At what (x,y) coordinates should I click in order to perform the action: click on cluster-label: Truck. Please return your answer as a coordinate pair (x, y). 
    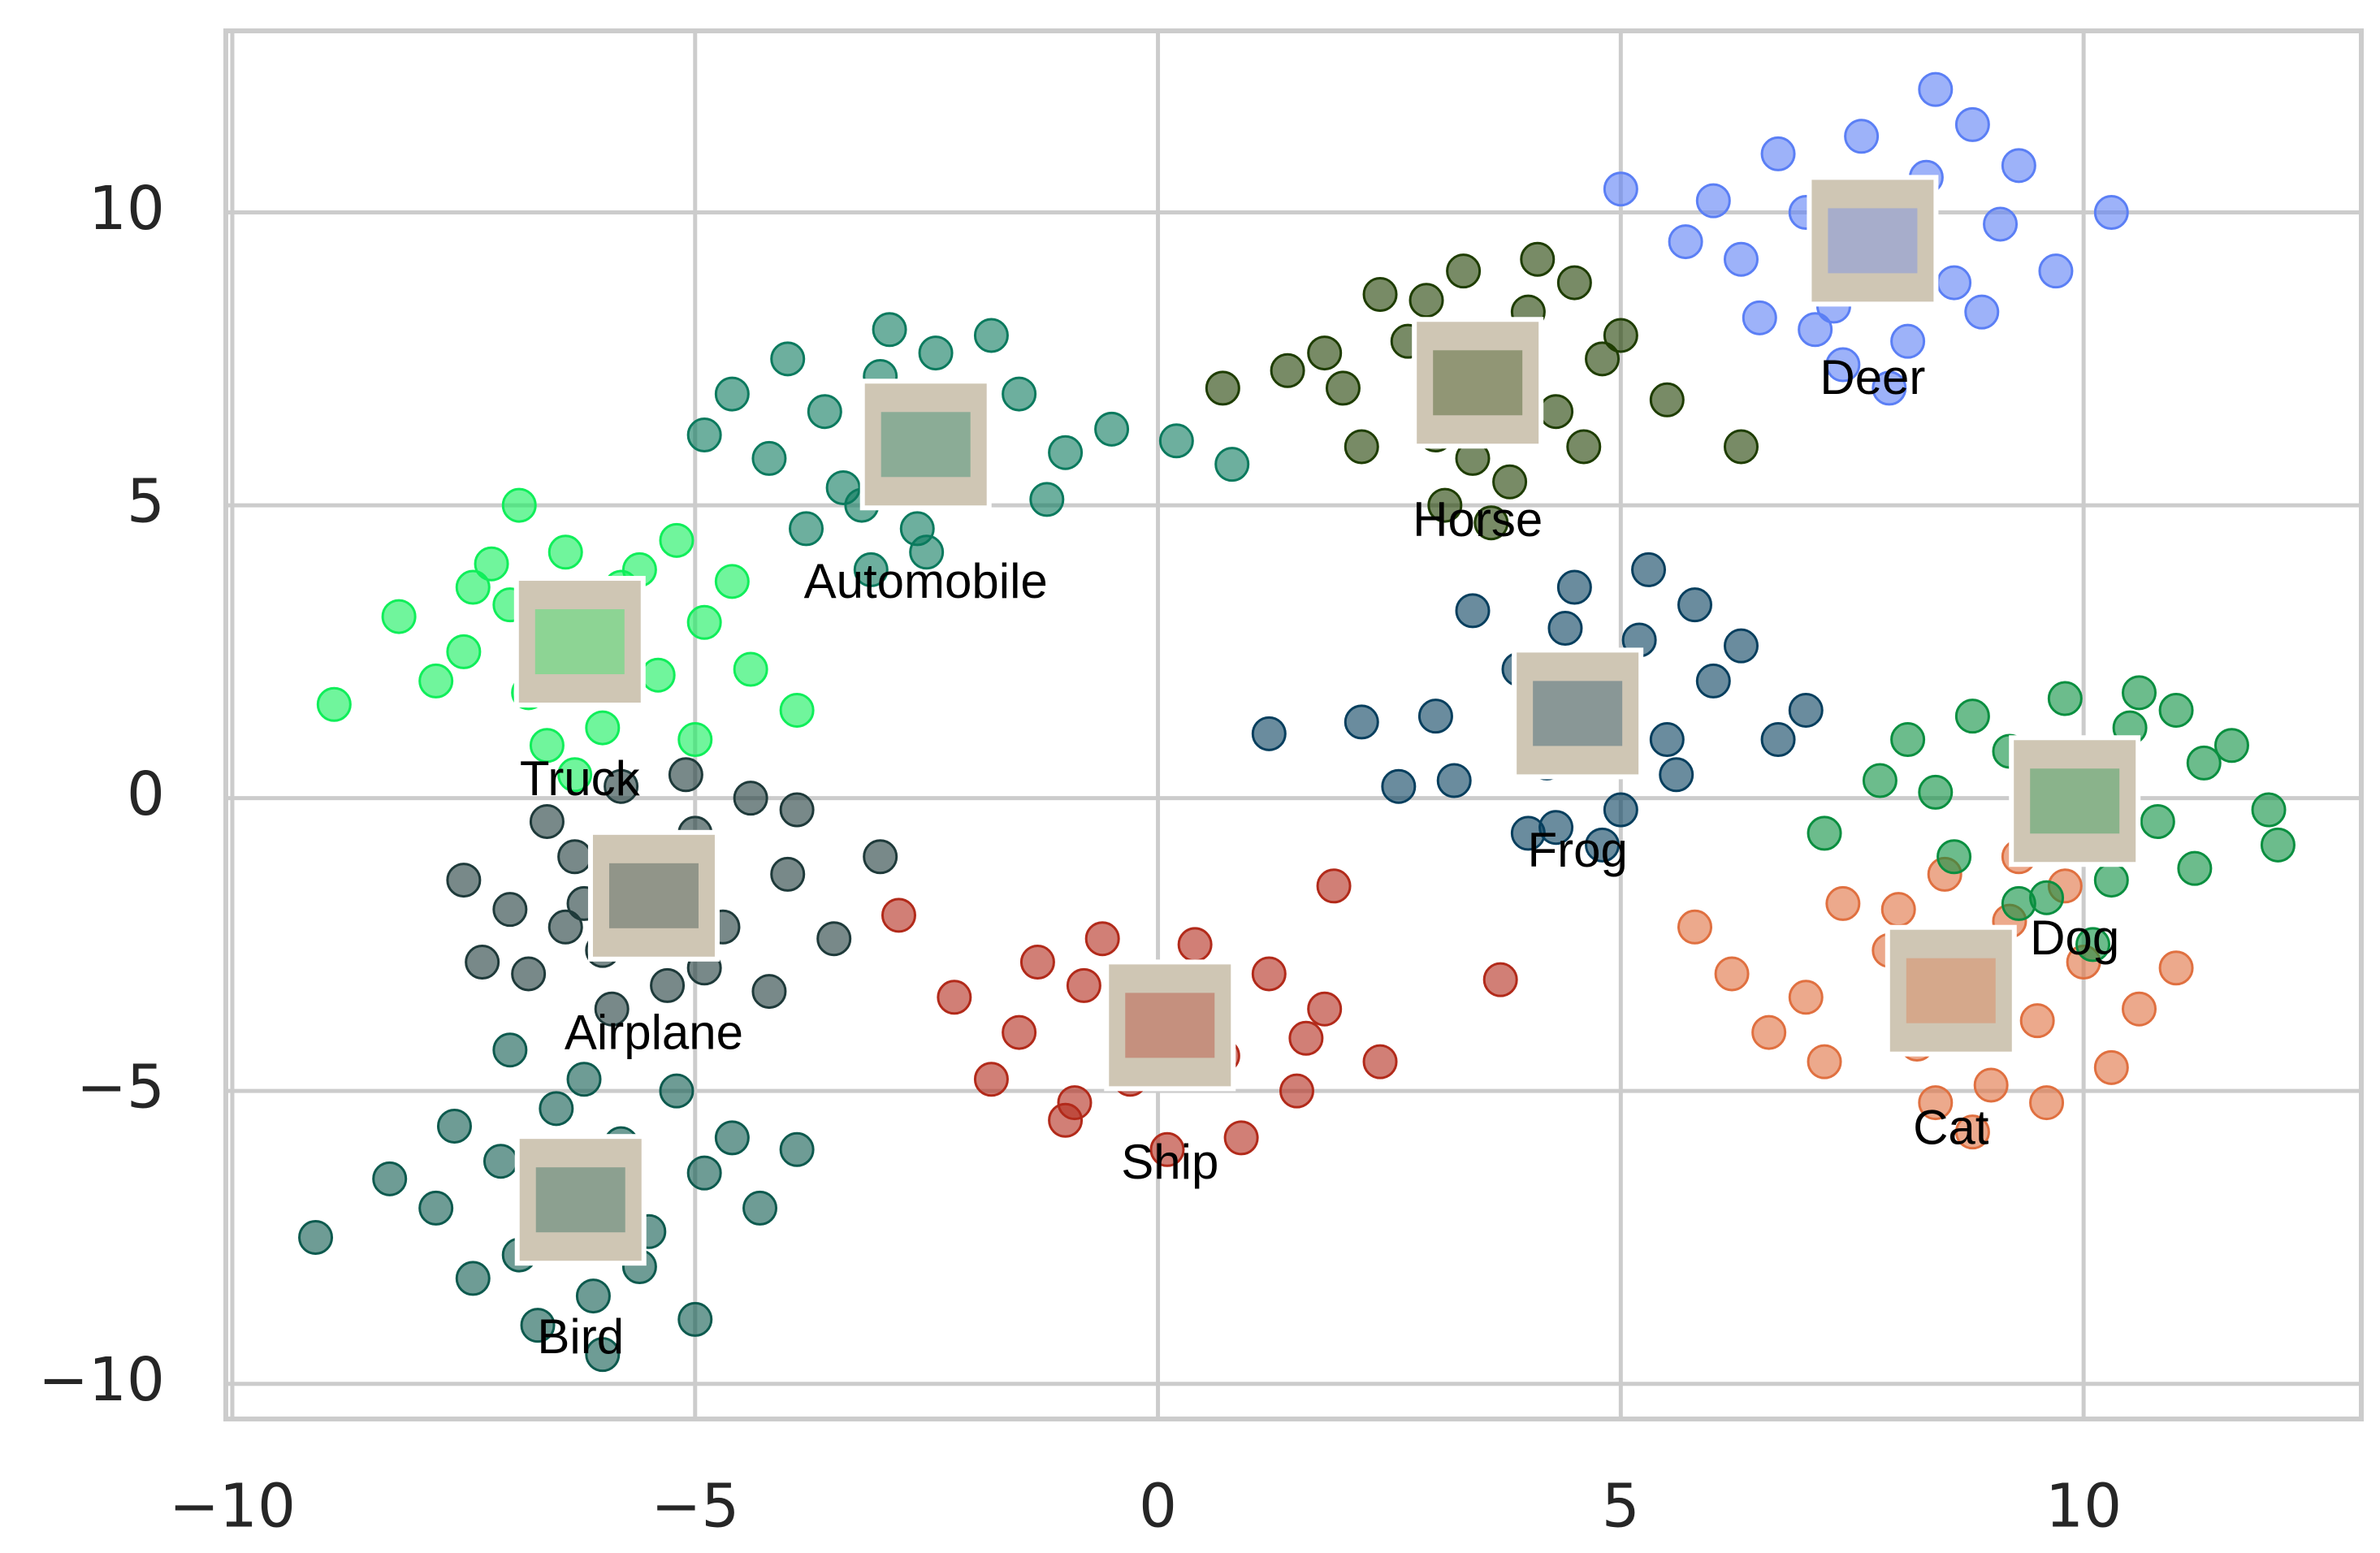
    Looking at the image, I should click on (580, 778).